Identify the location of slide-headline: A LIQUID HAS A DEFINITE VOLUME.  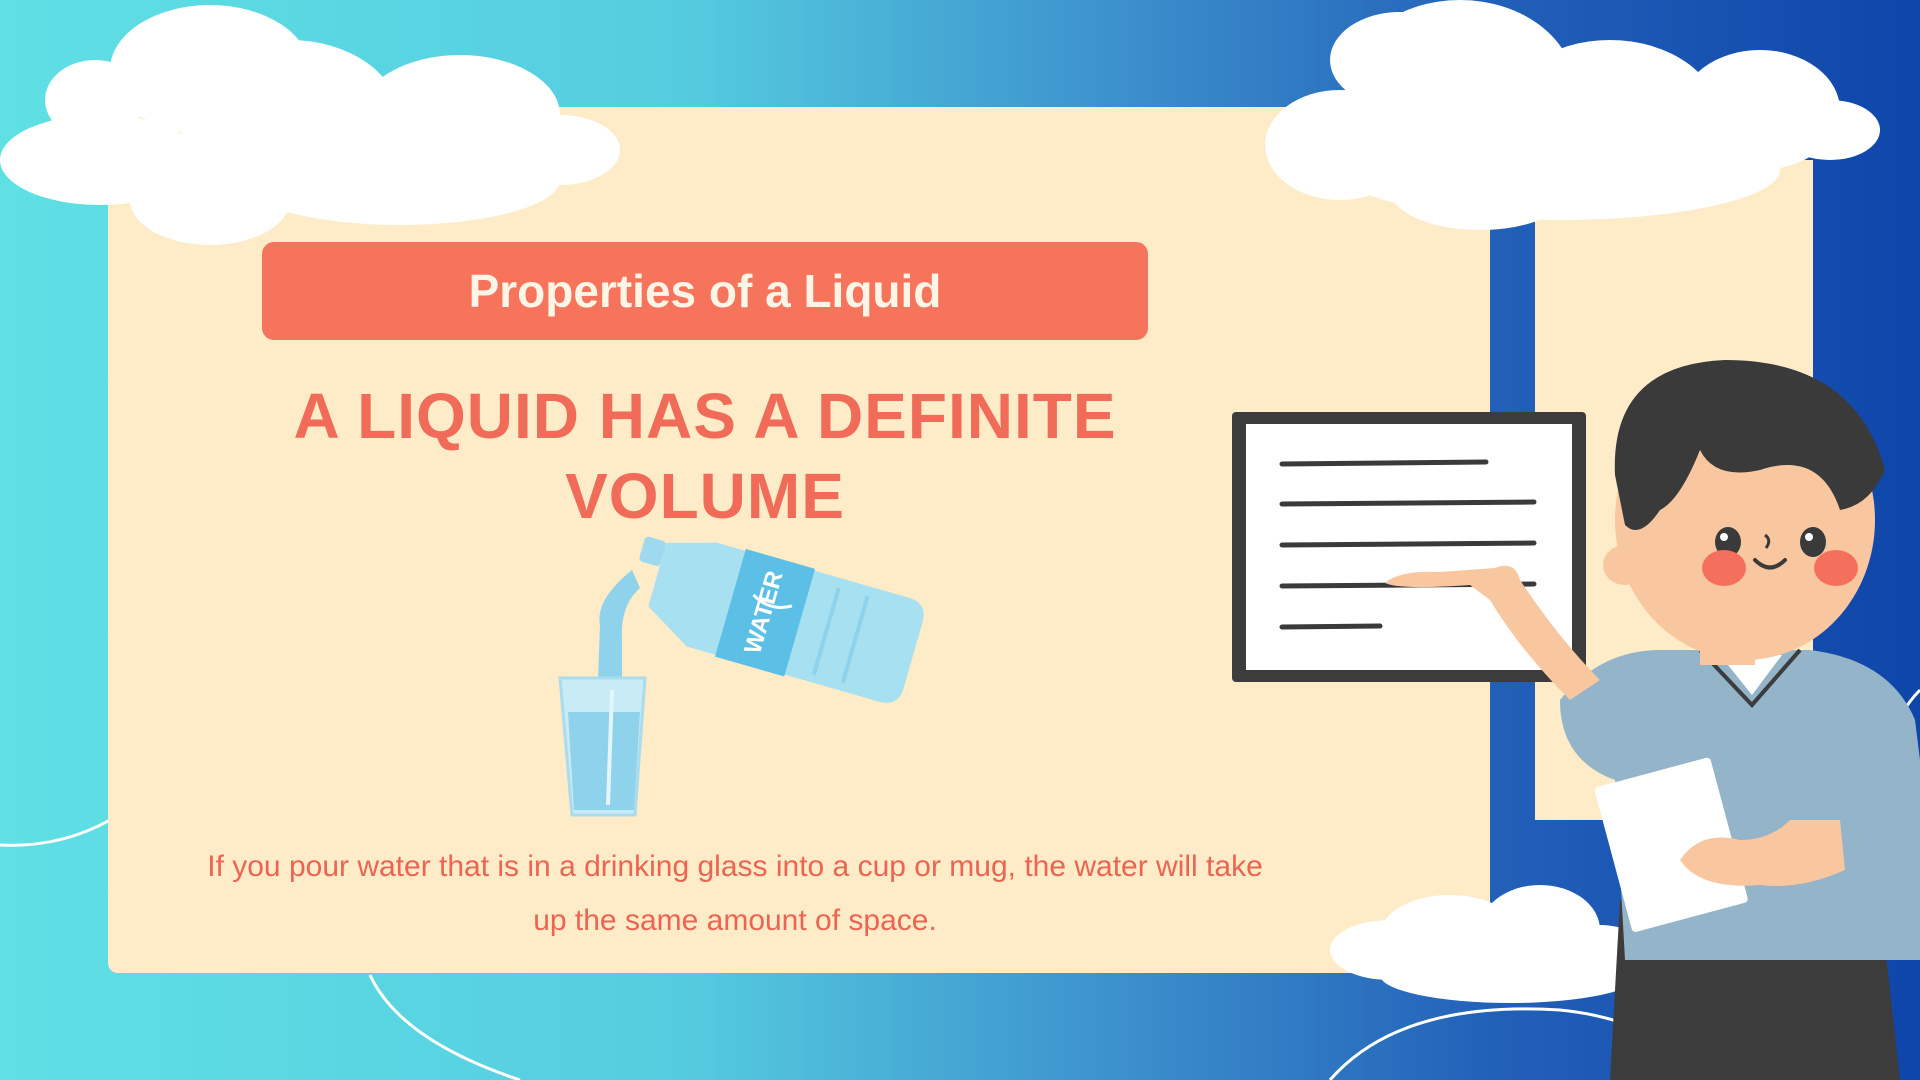
(705, 456).